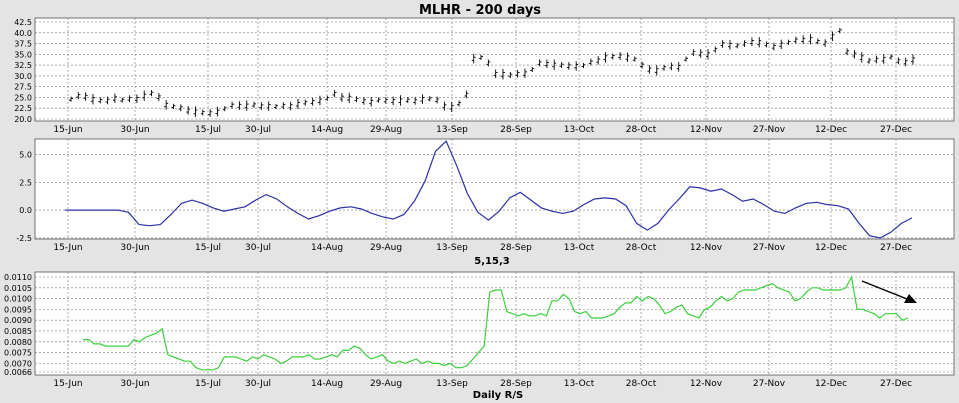 Image resolution: width=959 pixels, height=403 pixels. I want to click on y-tick-label: 0.0090, so click(18, 320).